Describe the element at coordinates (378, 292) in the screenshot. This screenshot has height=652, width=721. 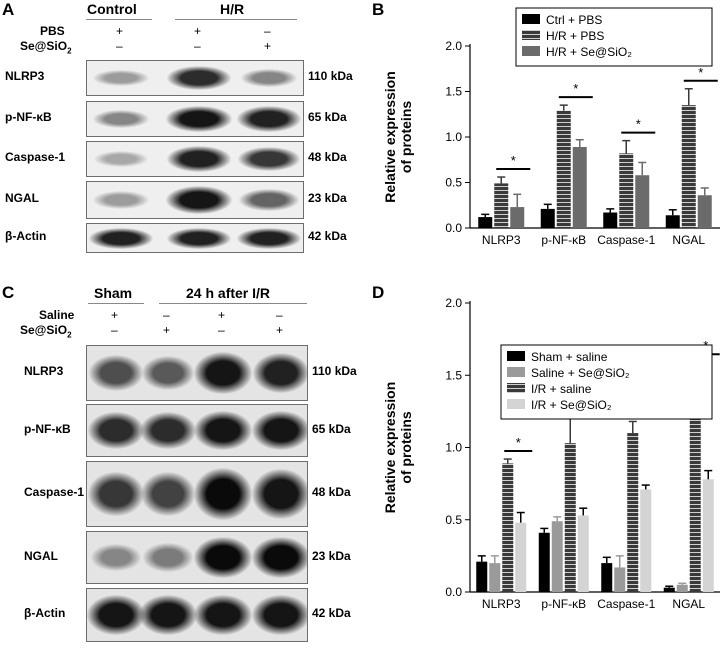
I see `panel-letter-d: D` at that location.